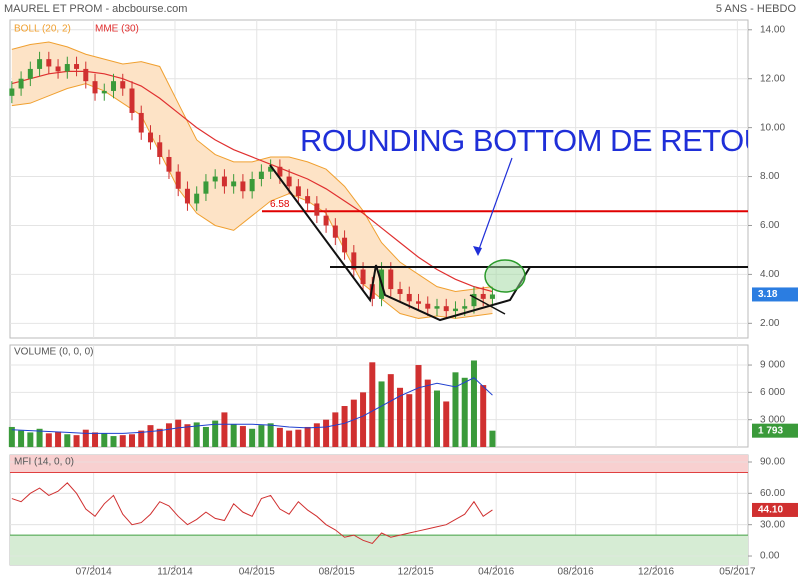 The width and height of the screenshot is (800, 585). Describe the element at coordinates (95, 9) in the screenshot. I see `page-title: MAUREL ET PROM - abcbourse.com` at that location.